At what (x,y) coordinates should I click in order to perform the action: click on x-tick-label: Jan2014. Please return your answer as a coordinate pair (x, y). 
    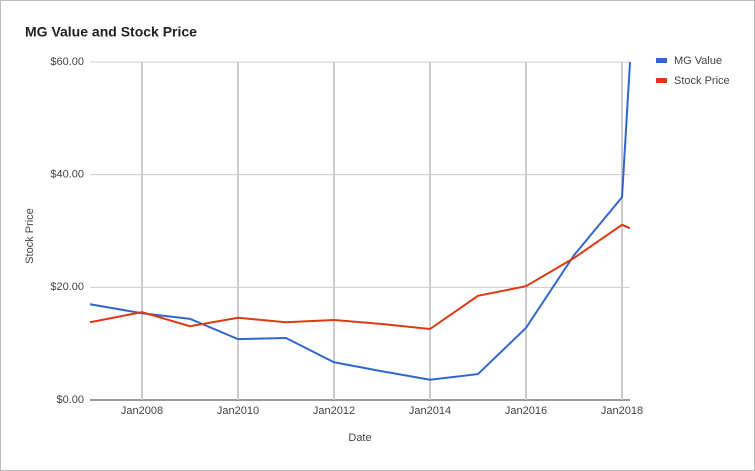
    Looking at the image, I should click on (430, 411).